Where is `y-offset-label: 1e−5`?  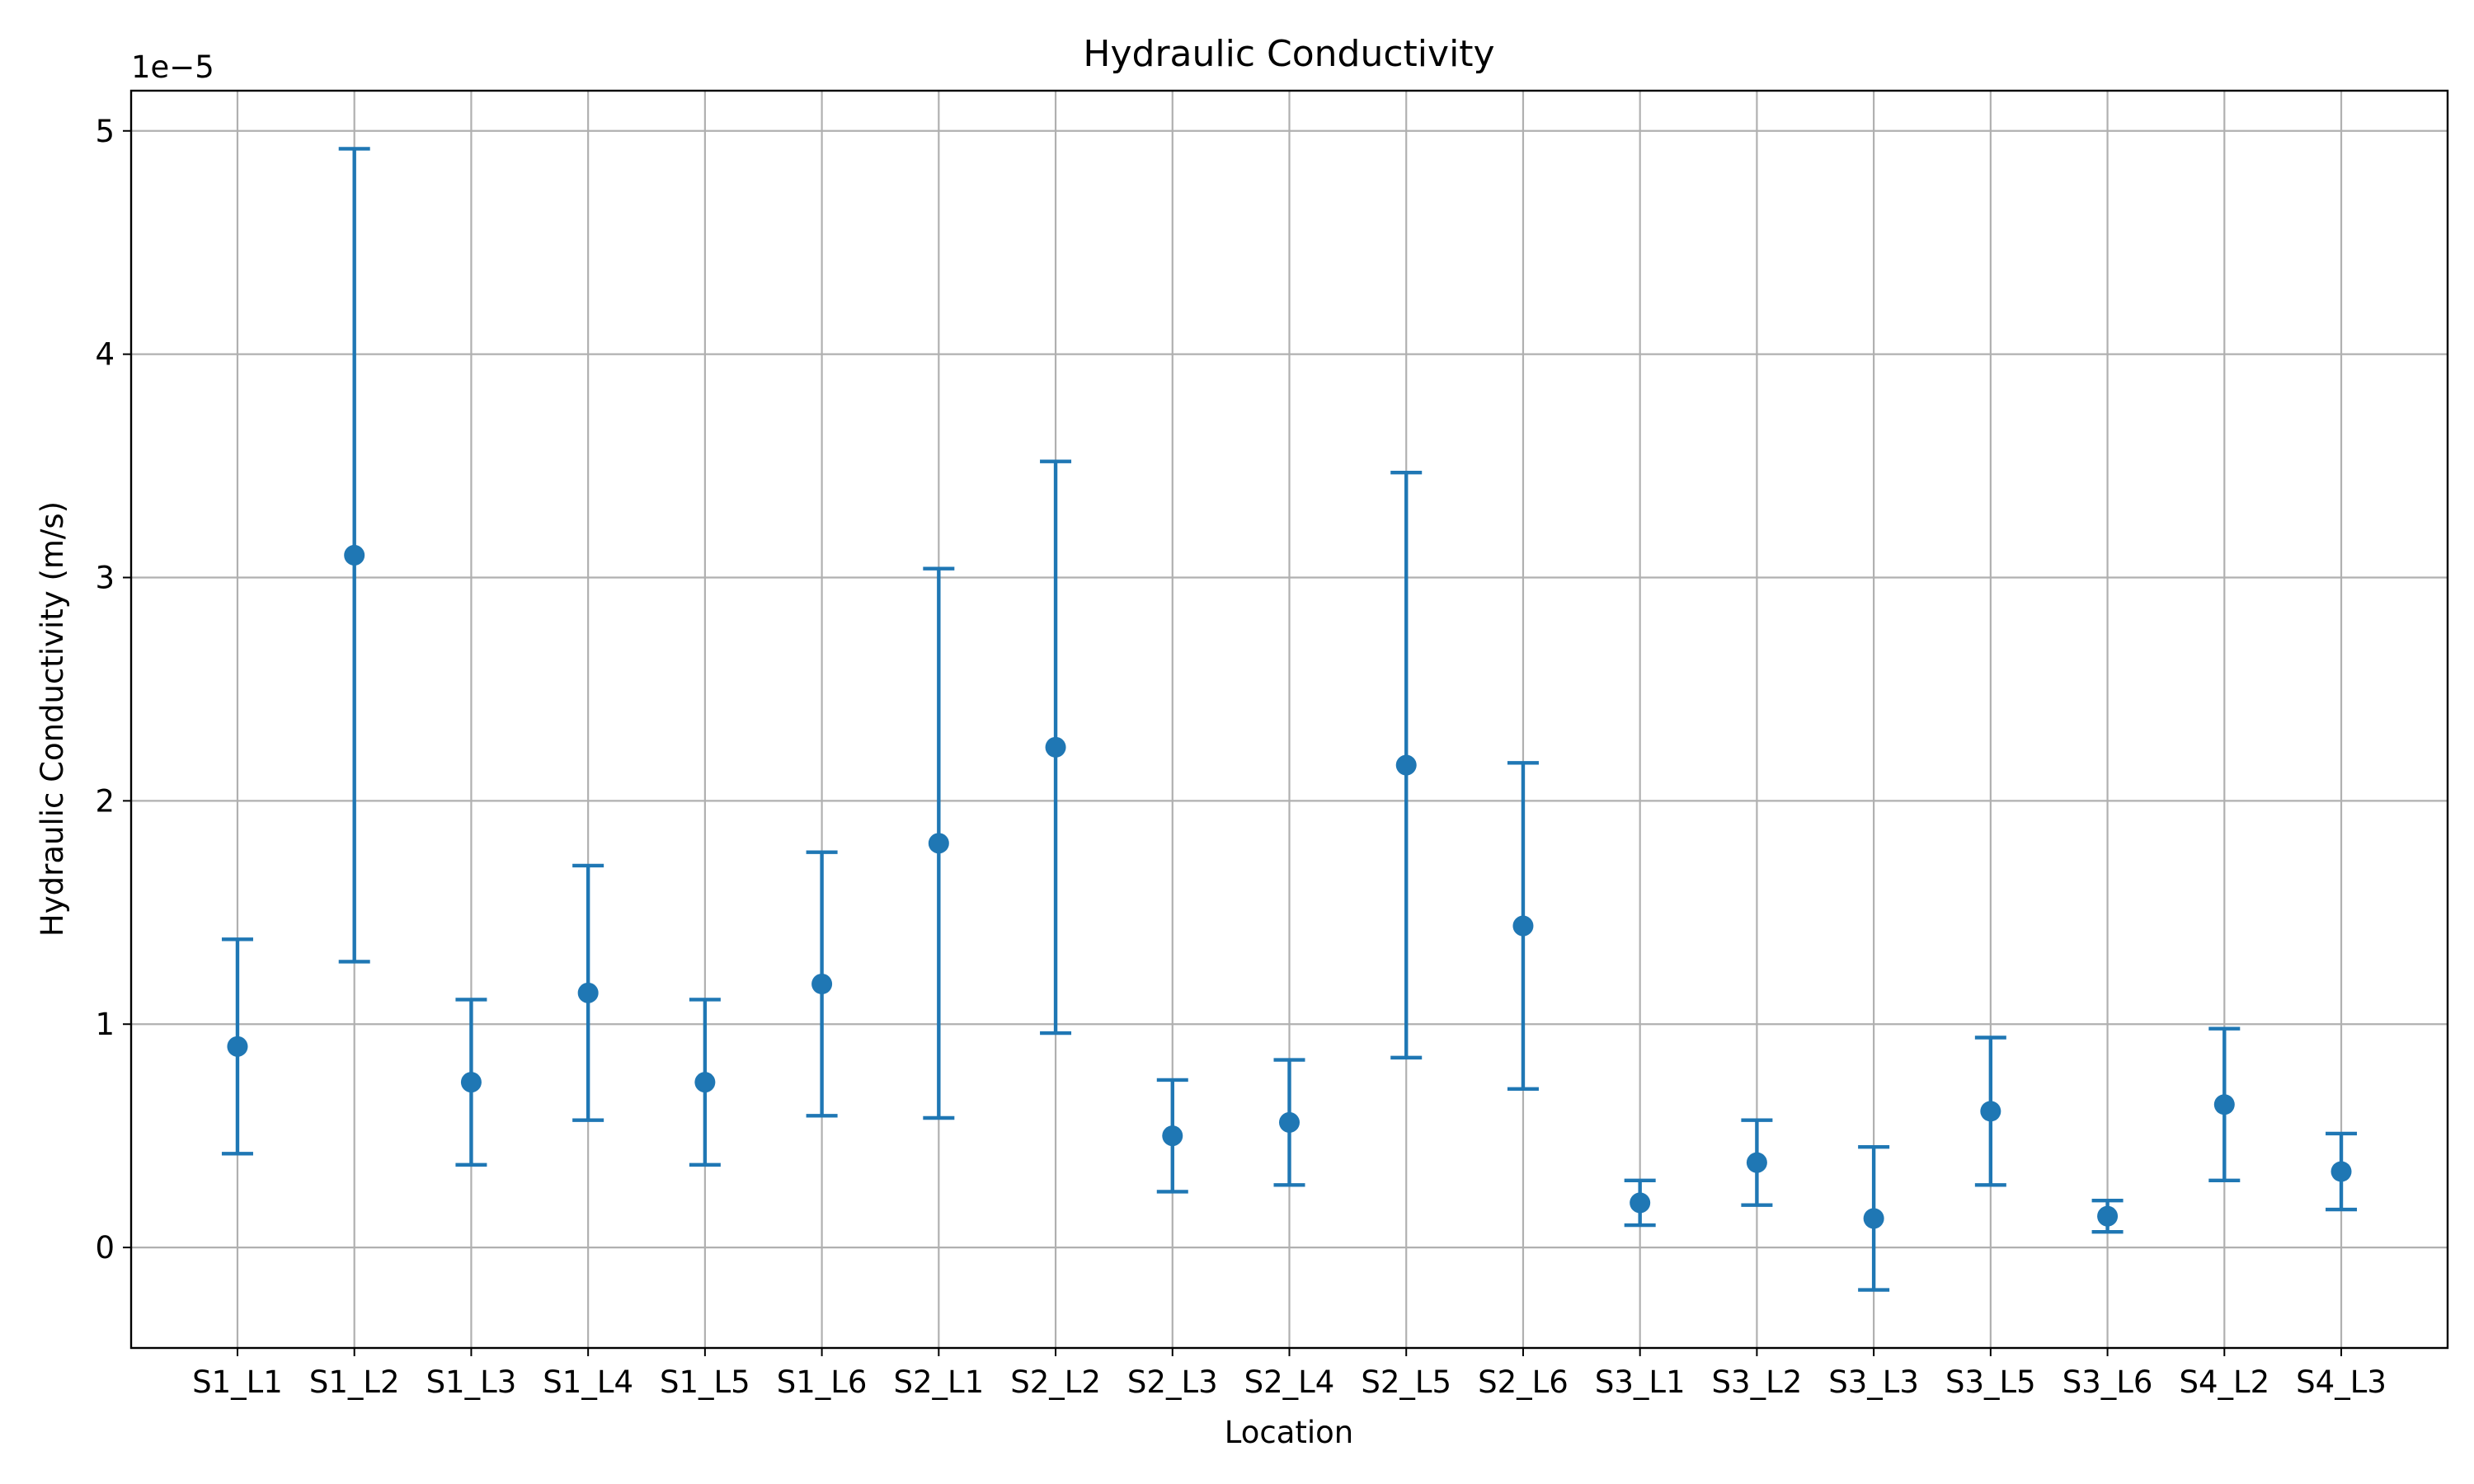 y-offset-label: 1e−5 is located at coordinates (172, 67).